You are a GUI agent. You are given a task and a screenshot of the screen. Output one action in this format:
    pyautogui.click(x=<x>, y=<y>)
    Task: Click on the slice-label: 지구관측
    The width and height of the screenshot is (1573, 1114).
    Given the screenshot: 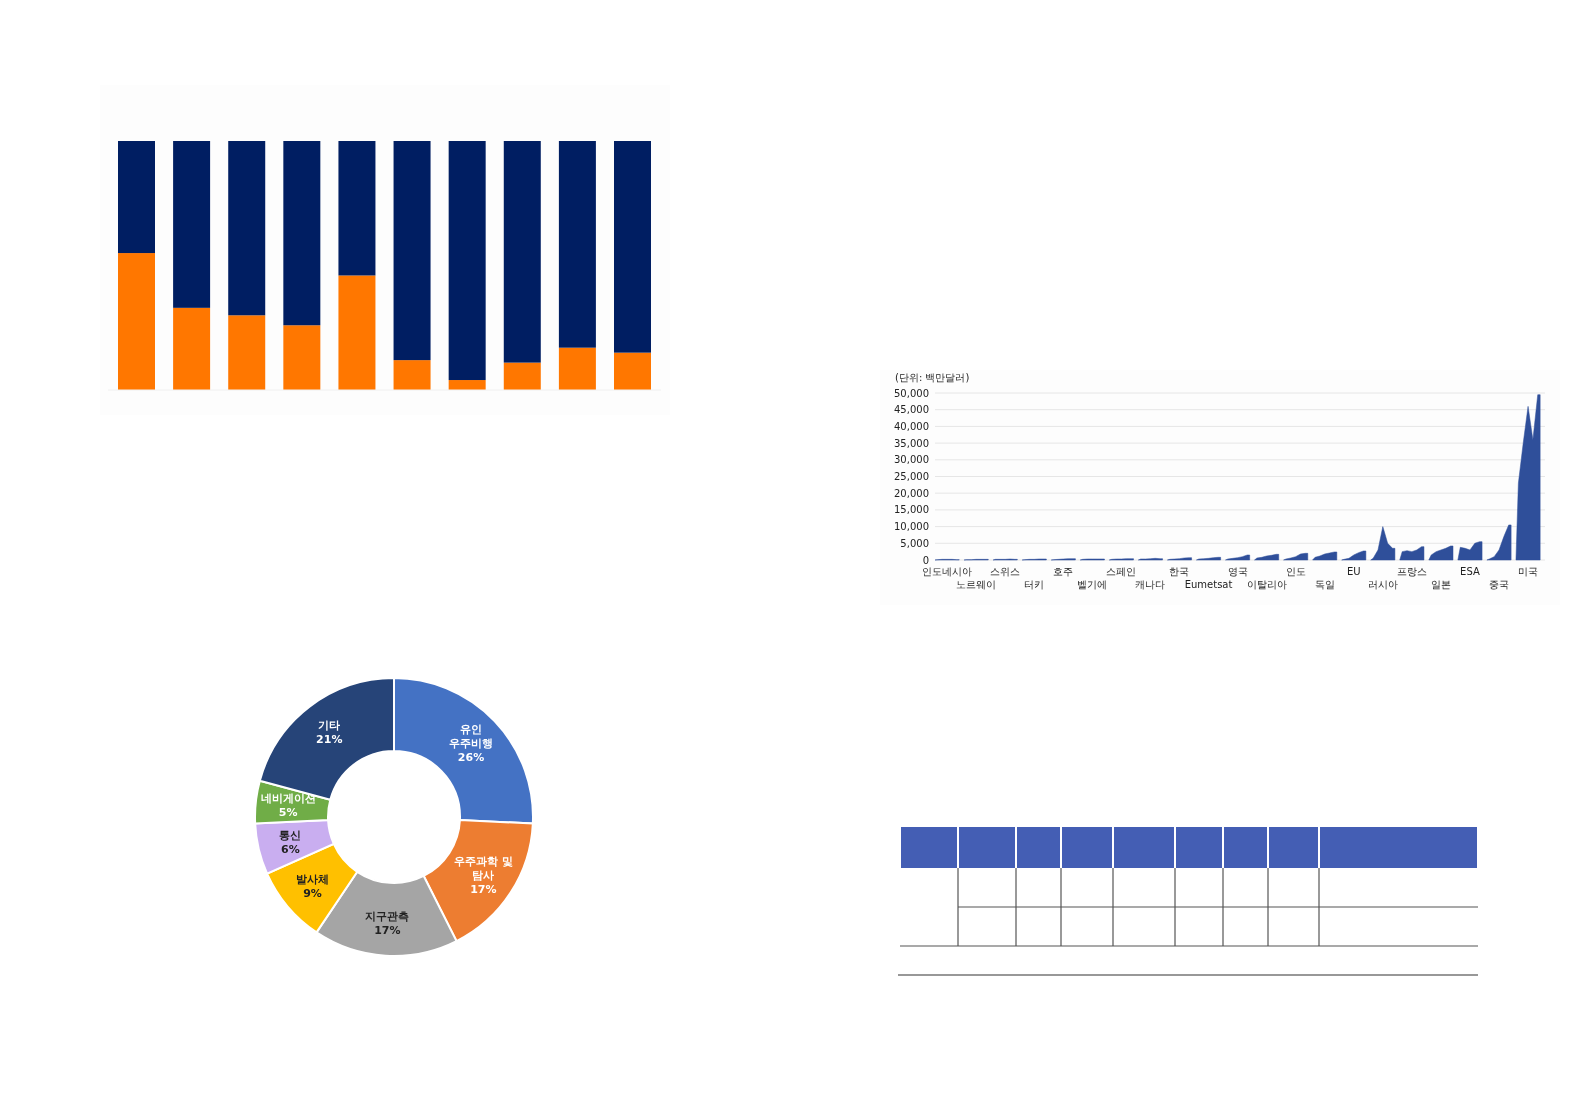 What is the action you would take?
    pyautogui.click(x=387, y=917)
    